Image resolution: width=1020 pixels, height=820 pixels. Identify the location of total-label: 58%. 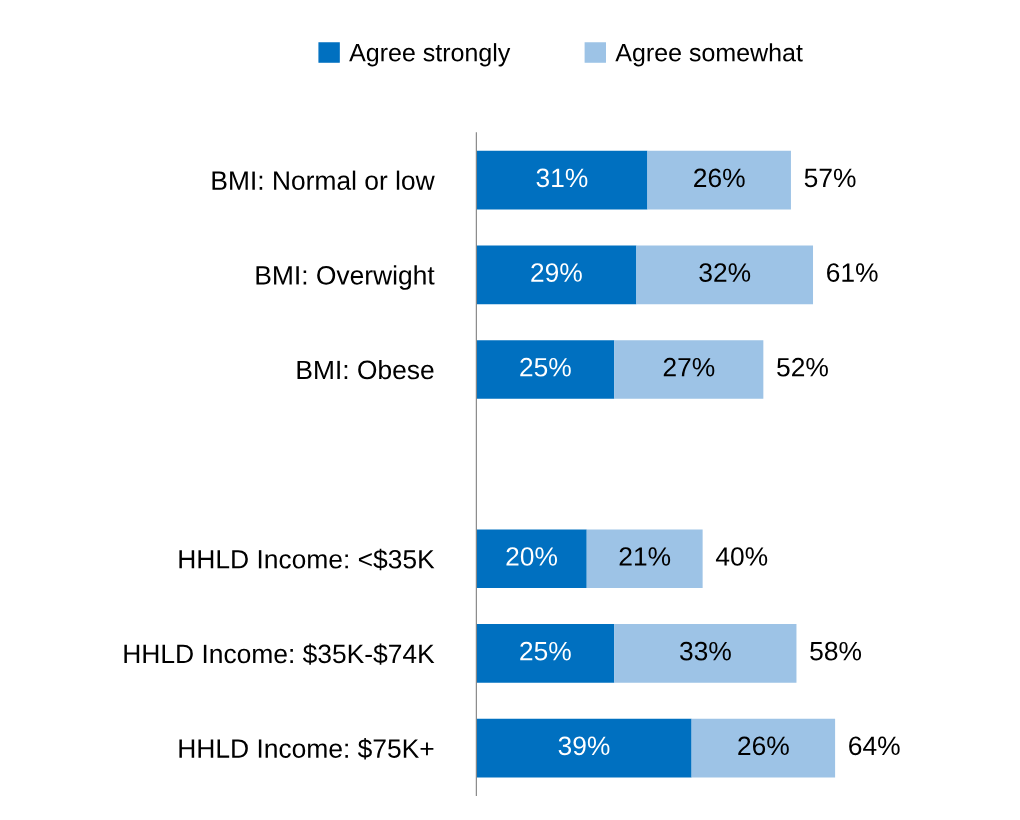
(836, 651).